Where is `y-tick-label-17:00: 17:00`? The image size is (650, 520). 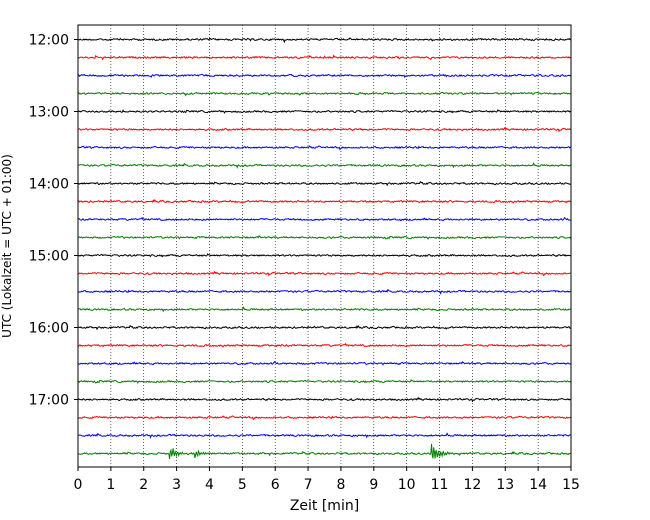
y-tick-label-17:00: 17:00 is located at coordinates (49, 401).